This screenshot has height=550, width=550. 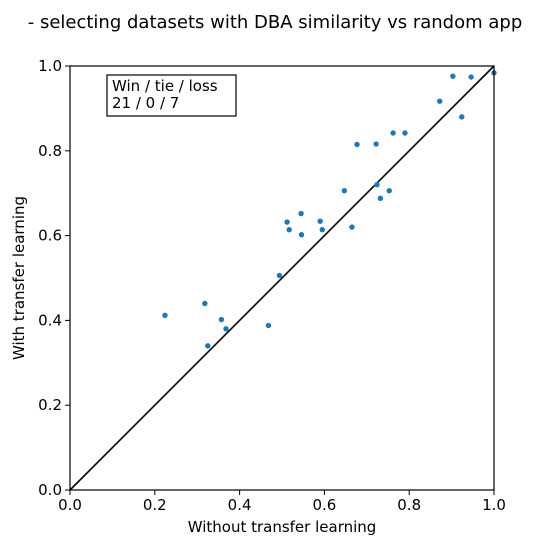 What do you see at coordinates (50, 320) in the screenshot?
I see `y-tick-label: 0.4` at bounding box center [50, 320].